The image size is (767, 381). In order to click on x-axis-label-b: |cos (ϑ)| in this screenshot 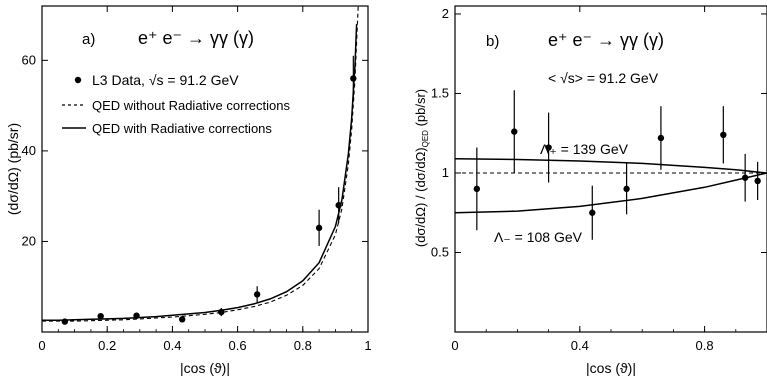, I will do `click(611, 368)`.